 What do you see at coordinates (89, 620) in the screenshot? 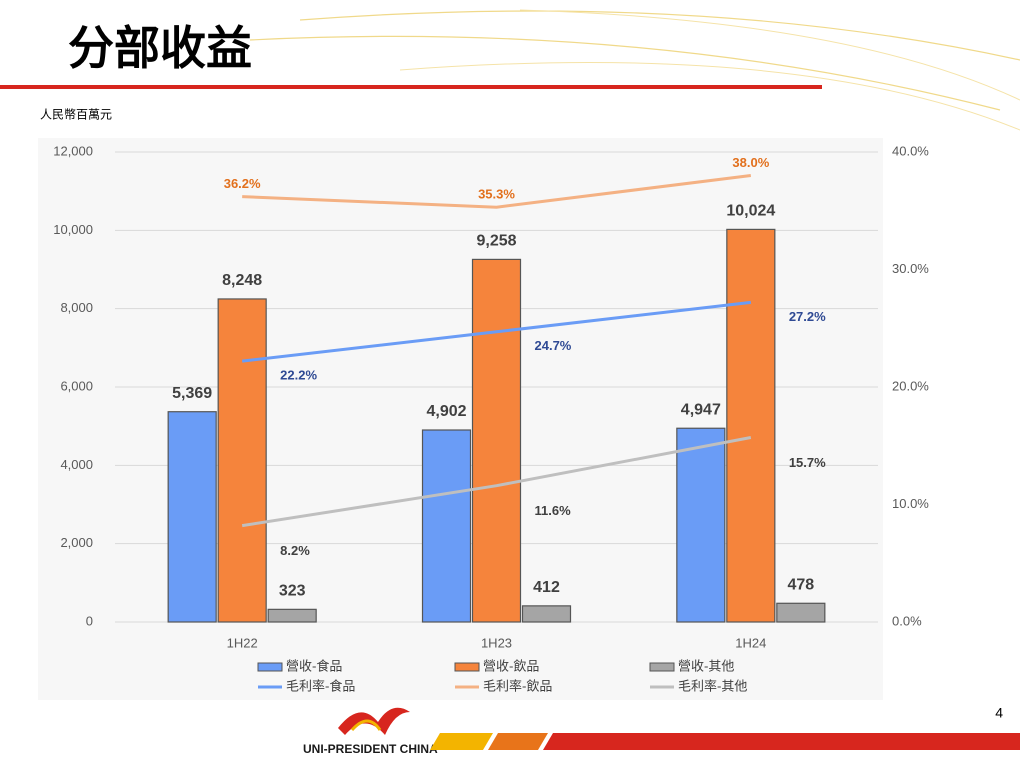
I see `y-tick-label: 0` at bounding box center [89, 620].